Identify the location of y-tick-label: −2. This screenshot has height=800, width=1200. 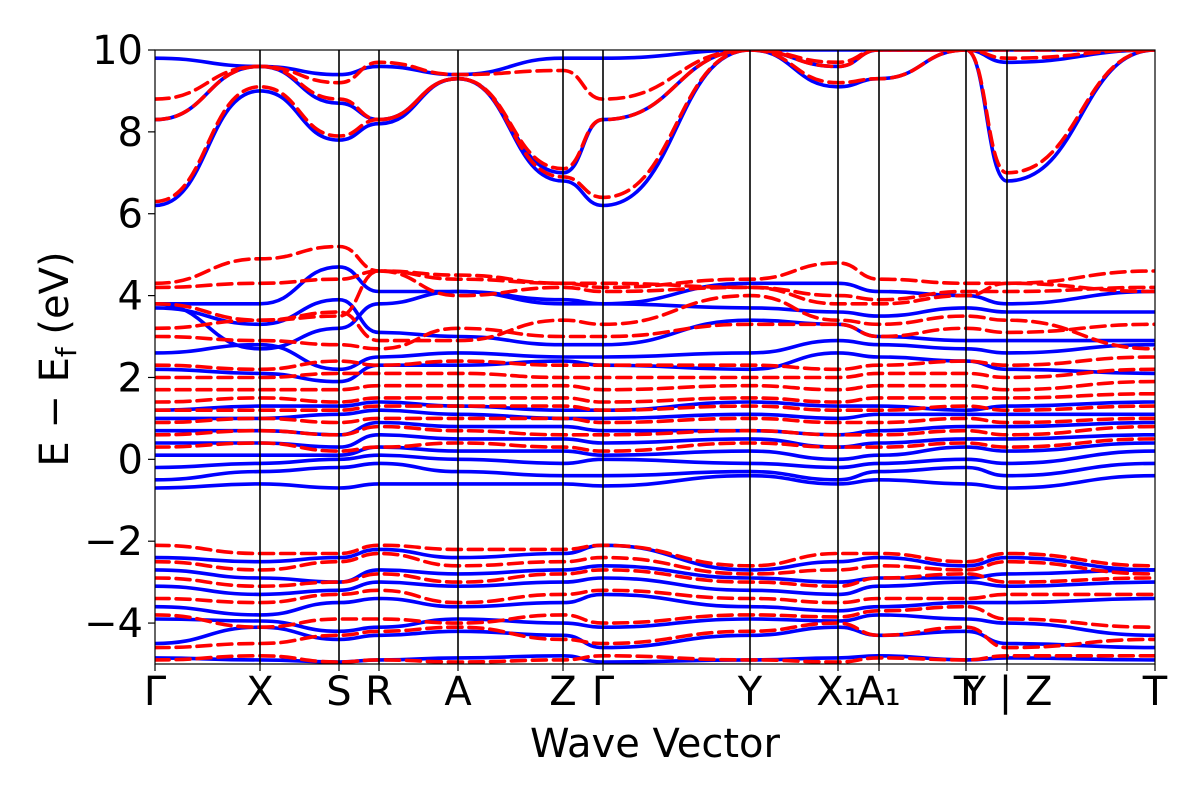
(113, 542).